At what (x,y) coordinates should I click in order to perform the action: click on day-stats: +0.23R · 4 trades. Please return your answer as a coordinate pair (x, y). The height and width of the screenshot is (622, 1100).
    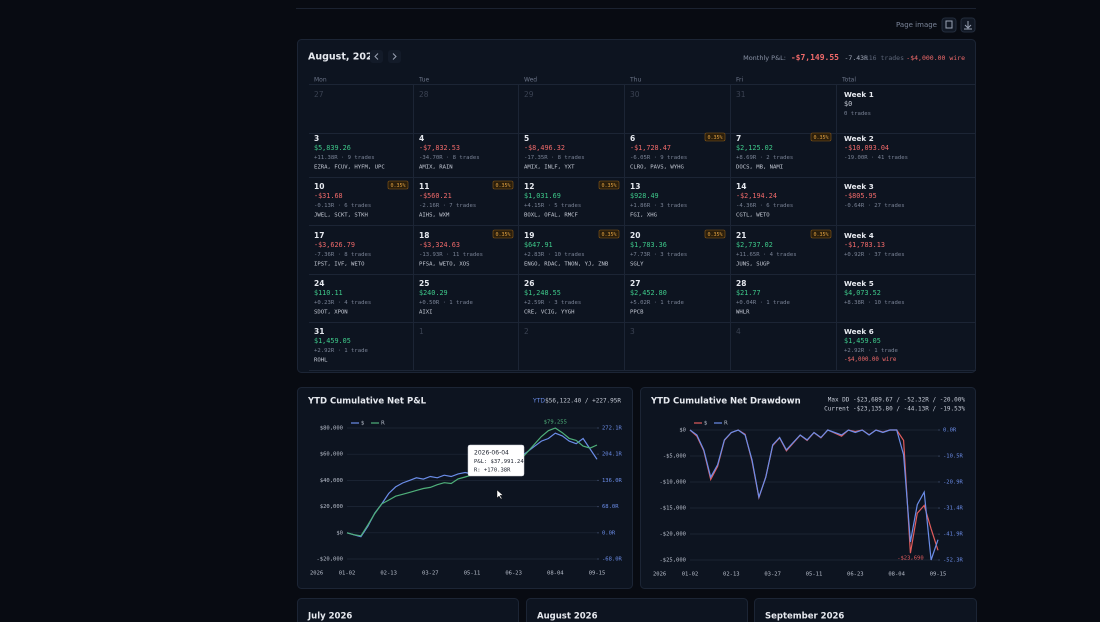
    Looking at the image, I should click on (342, 303).